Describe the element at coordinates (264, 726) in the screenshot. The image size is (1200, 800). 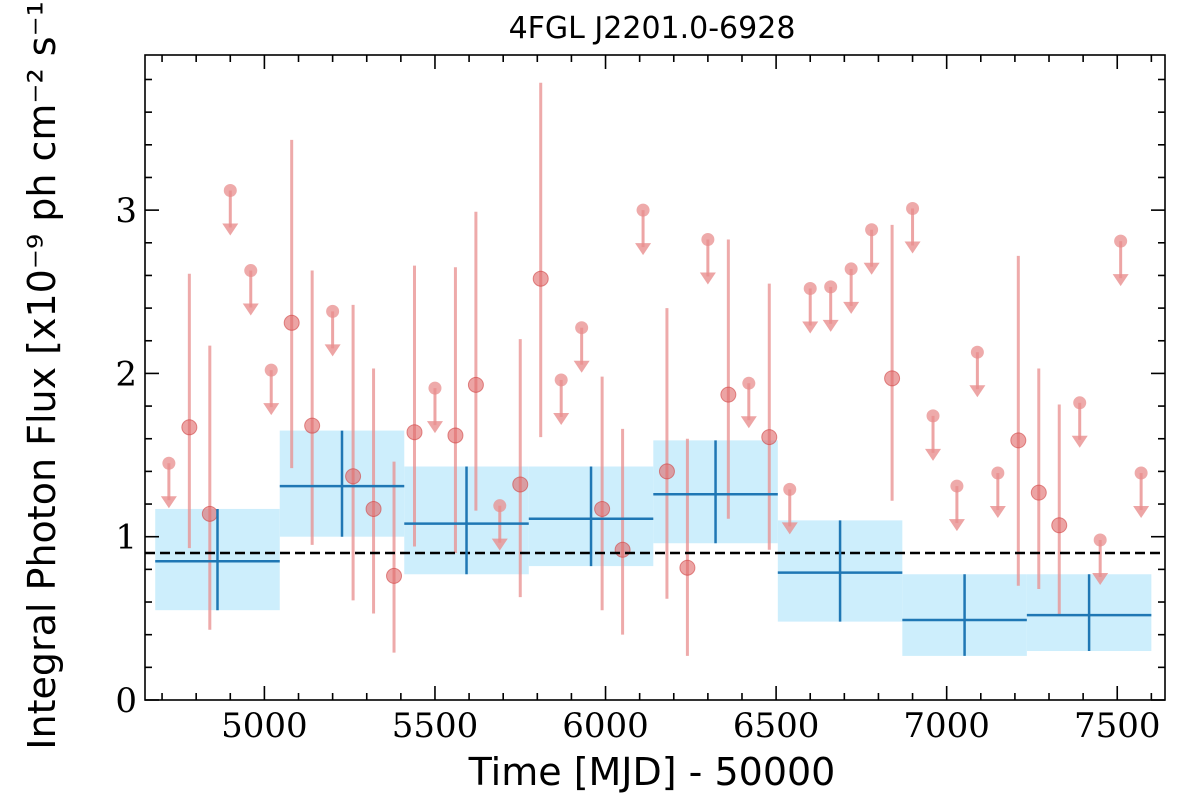
I see `x-tick-label: 5000` at that location.